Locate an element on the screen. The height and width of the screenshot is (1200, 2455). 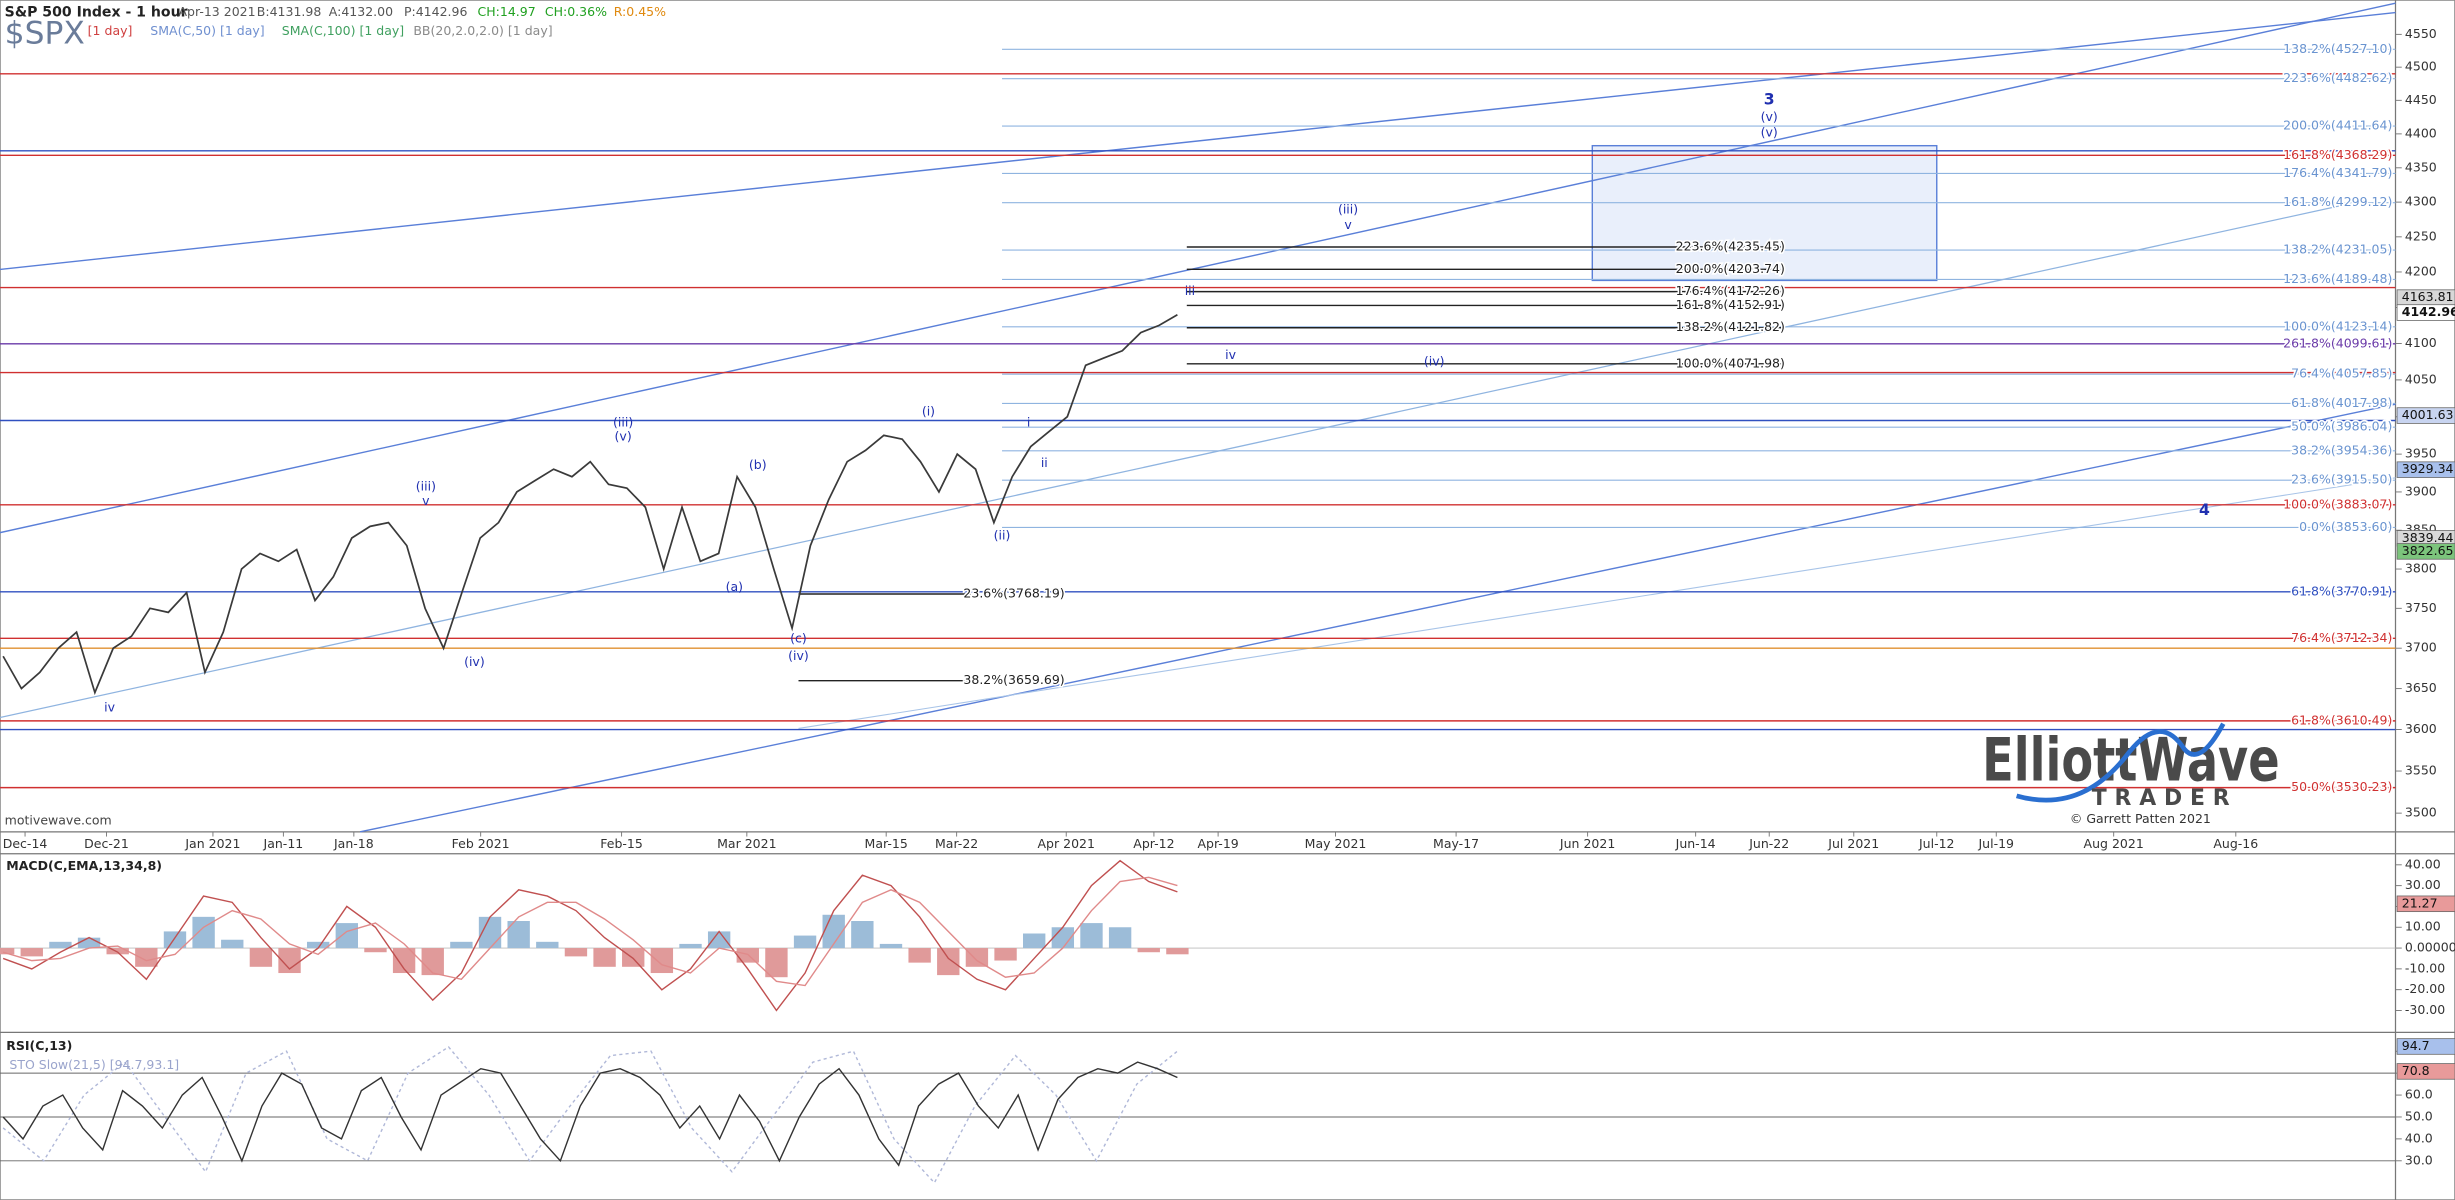
price-box-label: 21.27 is located at coordinates (2420, 902).